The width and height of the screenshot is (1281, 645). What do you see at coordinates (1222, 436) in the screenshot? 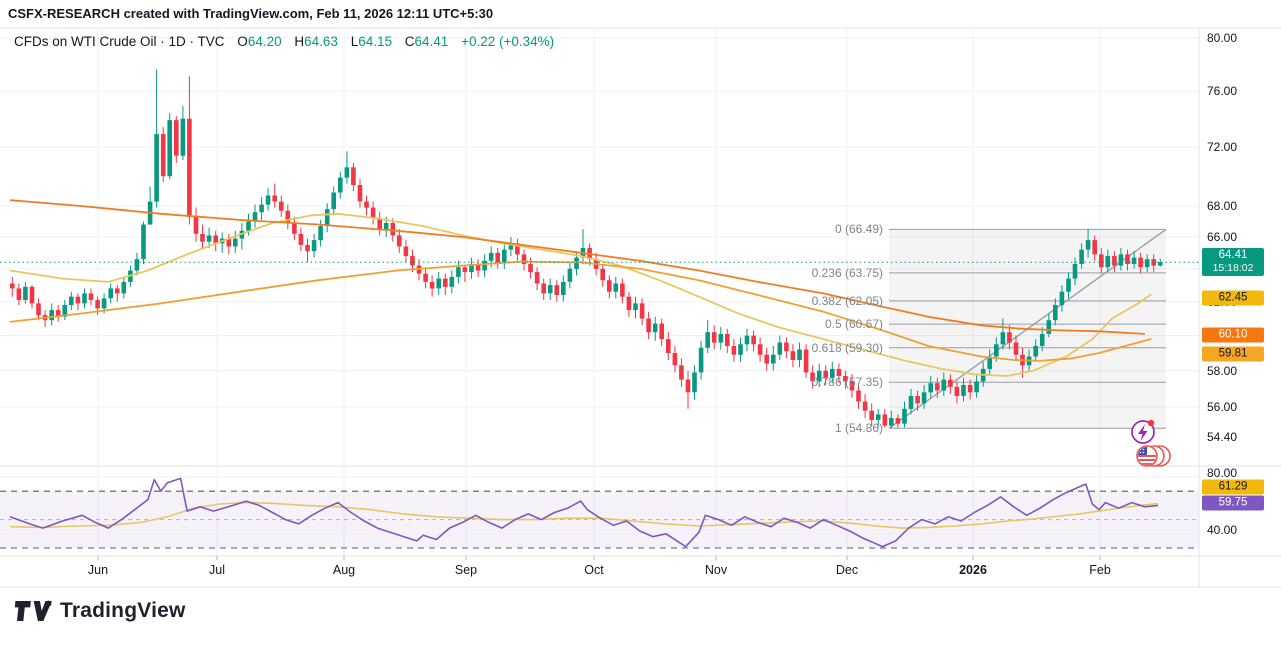
I see `price-axis-label: 54.40` at bounding box center [1222, 436].